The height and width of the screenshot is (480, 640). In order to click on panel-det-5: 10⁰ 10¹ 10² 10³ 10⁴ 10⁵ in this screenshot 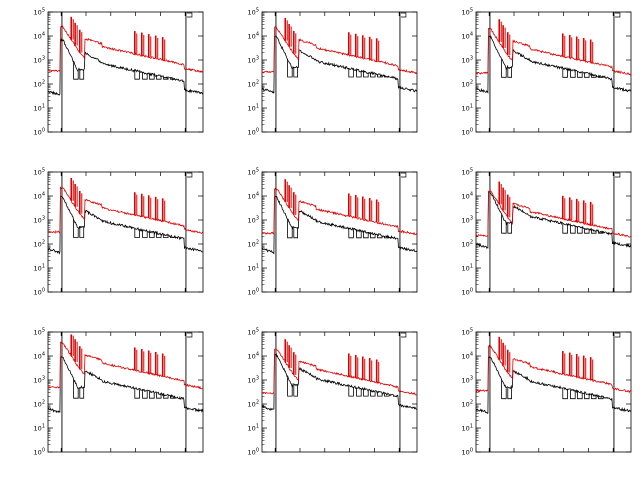, I will do `click(333, 232)`.